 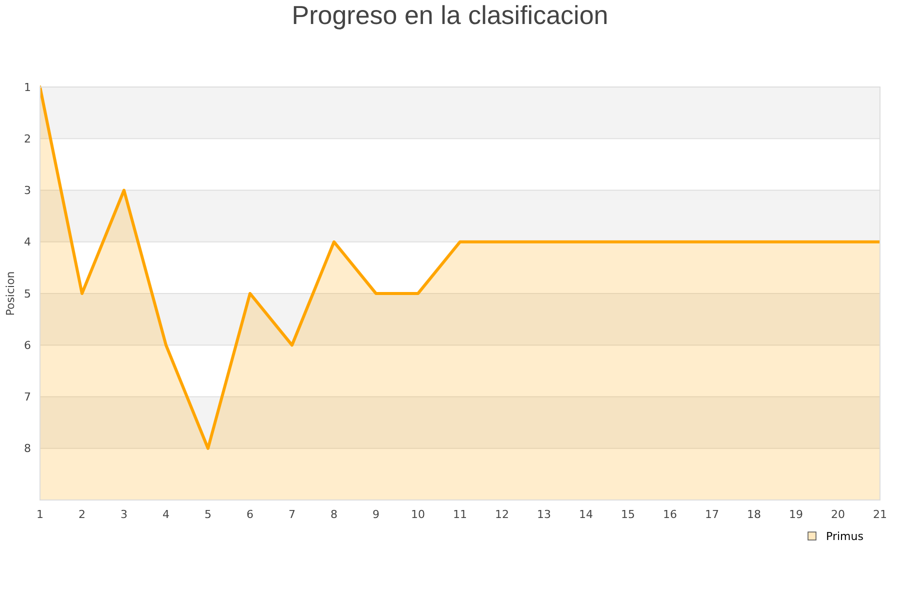 I want to click on y-tick-label: 5, so click(x=27, y=293).